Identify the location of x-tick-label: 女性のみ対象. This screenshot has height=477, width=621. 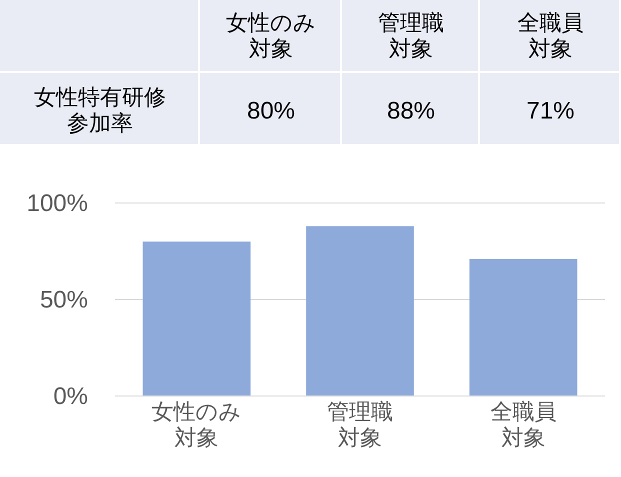
(197, 424).